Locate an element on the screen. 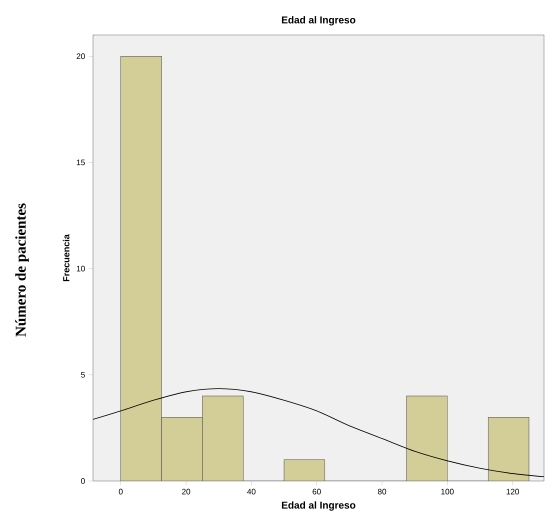 This screenshot has height=531, width=546. y-tick-label: 5 is located at coordinates (83, 375).